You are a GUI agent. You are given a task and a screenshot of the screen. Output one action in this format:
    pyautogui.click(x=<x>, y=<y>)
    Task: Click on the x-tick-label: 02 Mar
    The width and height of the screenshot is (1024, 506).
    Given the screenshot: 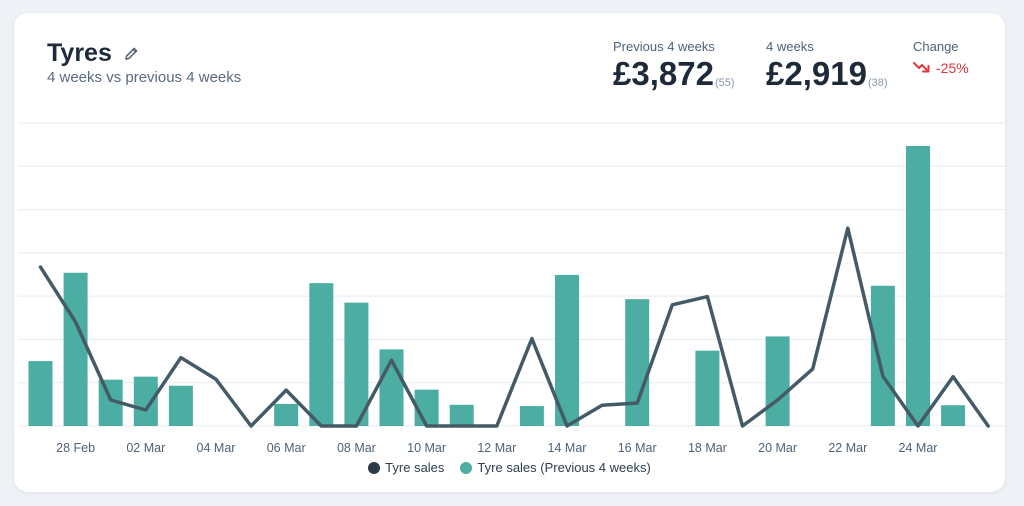 What is the action you would take?
    pyautogui.click(x=145, y=448)
    